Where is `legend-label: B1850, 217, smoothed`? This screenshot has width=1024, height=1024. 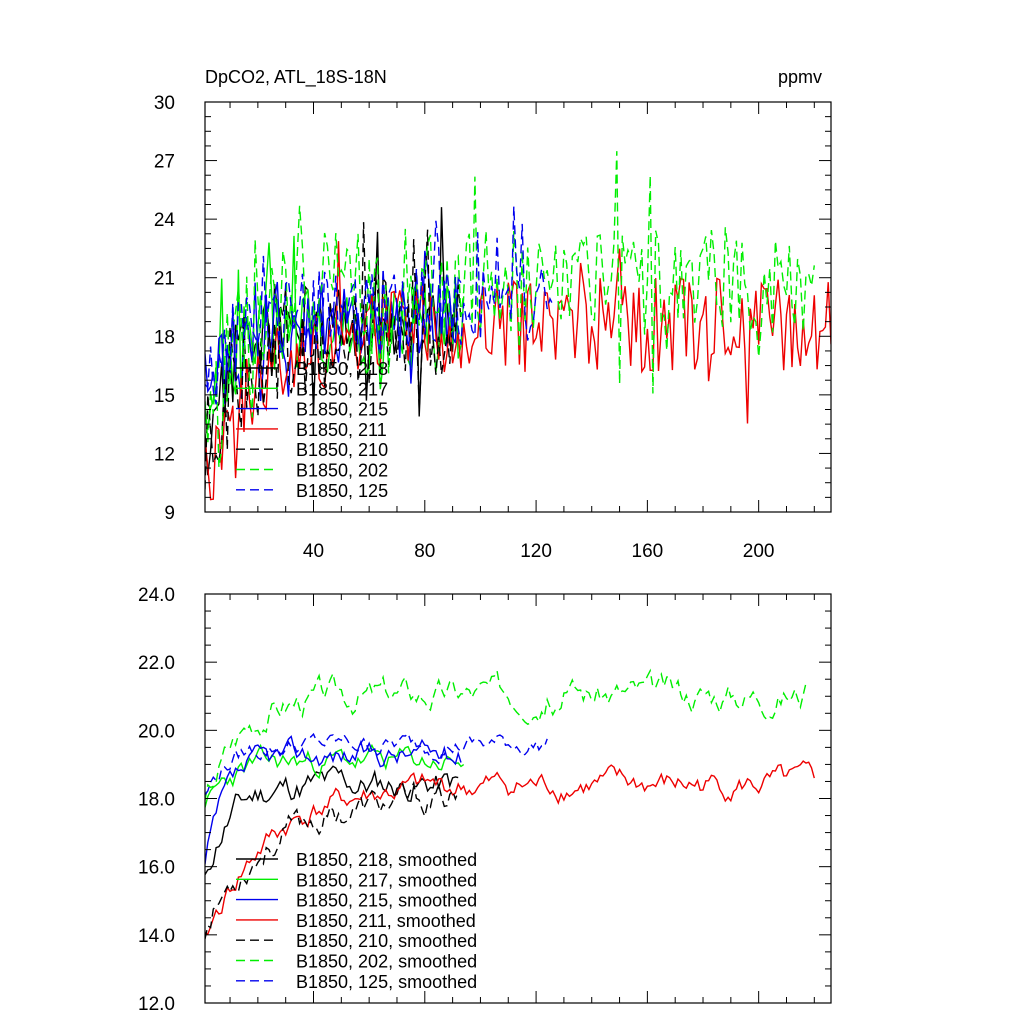
legend-label: B1850, 217, smoothed is located at coordinates (386, 880).